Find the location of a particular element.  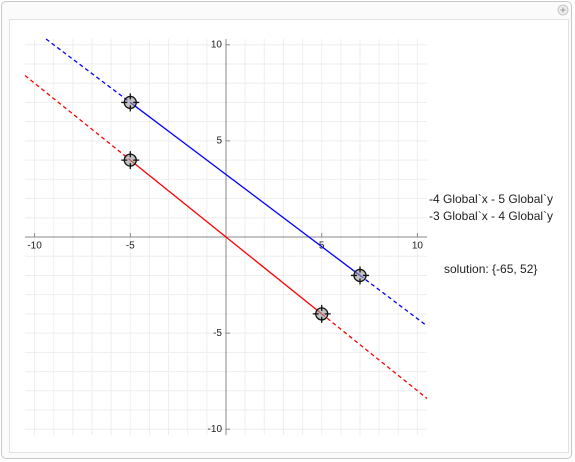

y-tick-label: 5 is located at coordinates (219, 141).